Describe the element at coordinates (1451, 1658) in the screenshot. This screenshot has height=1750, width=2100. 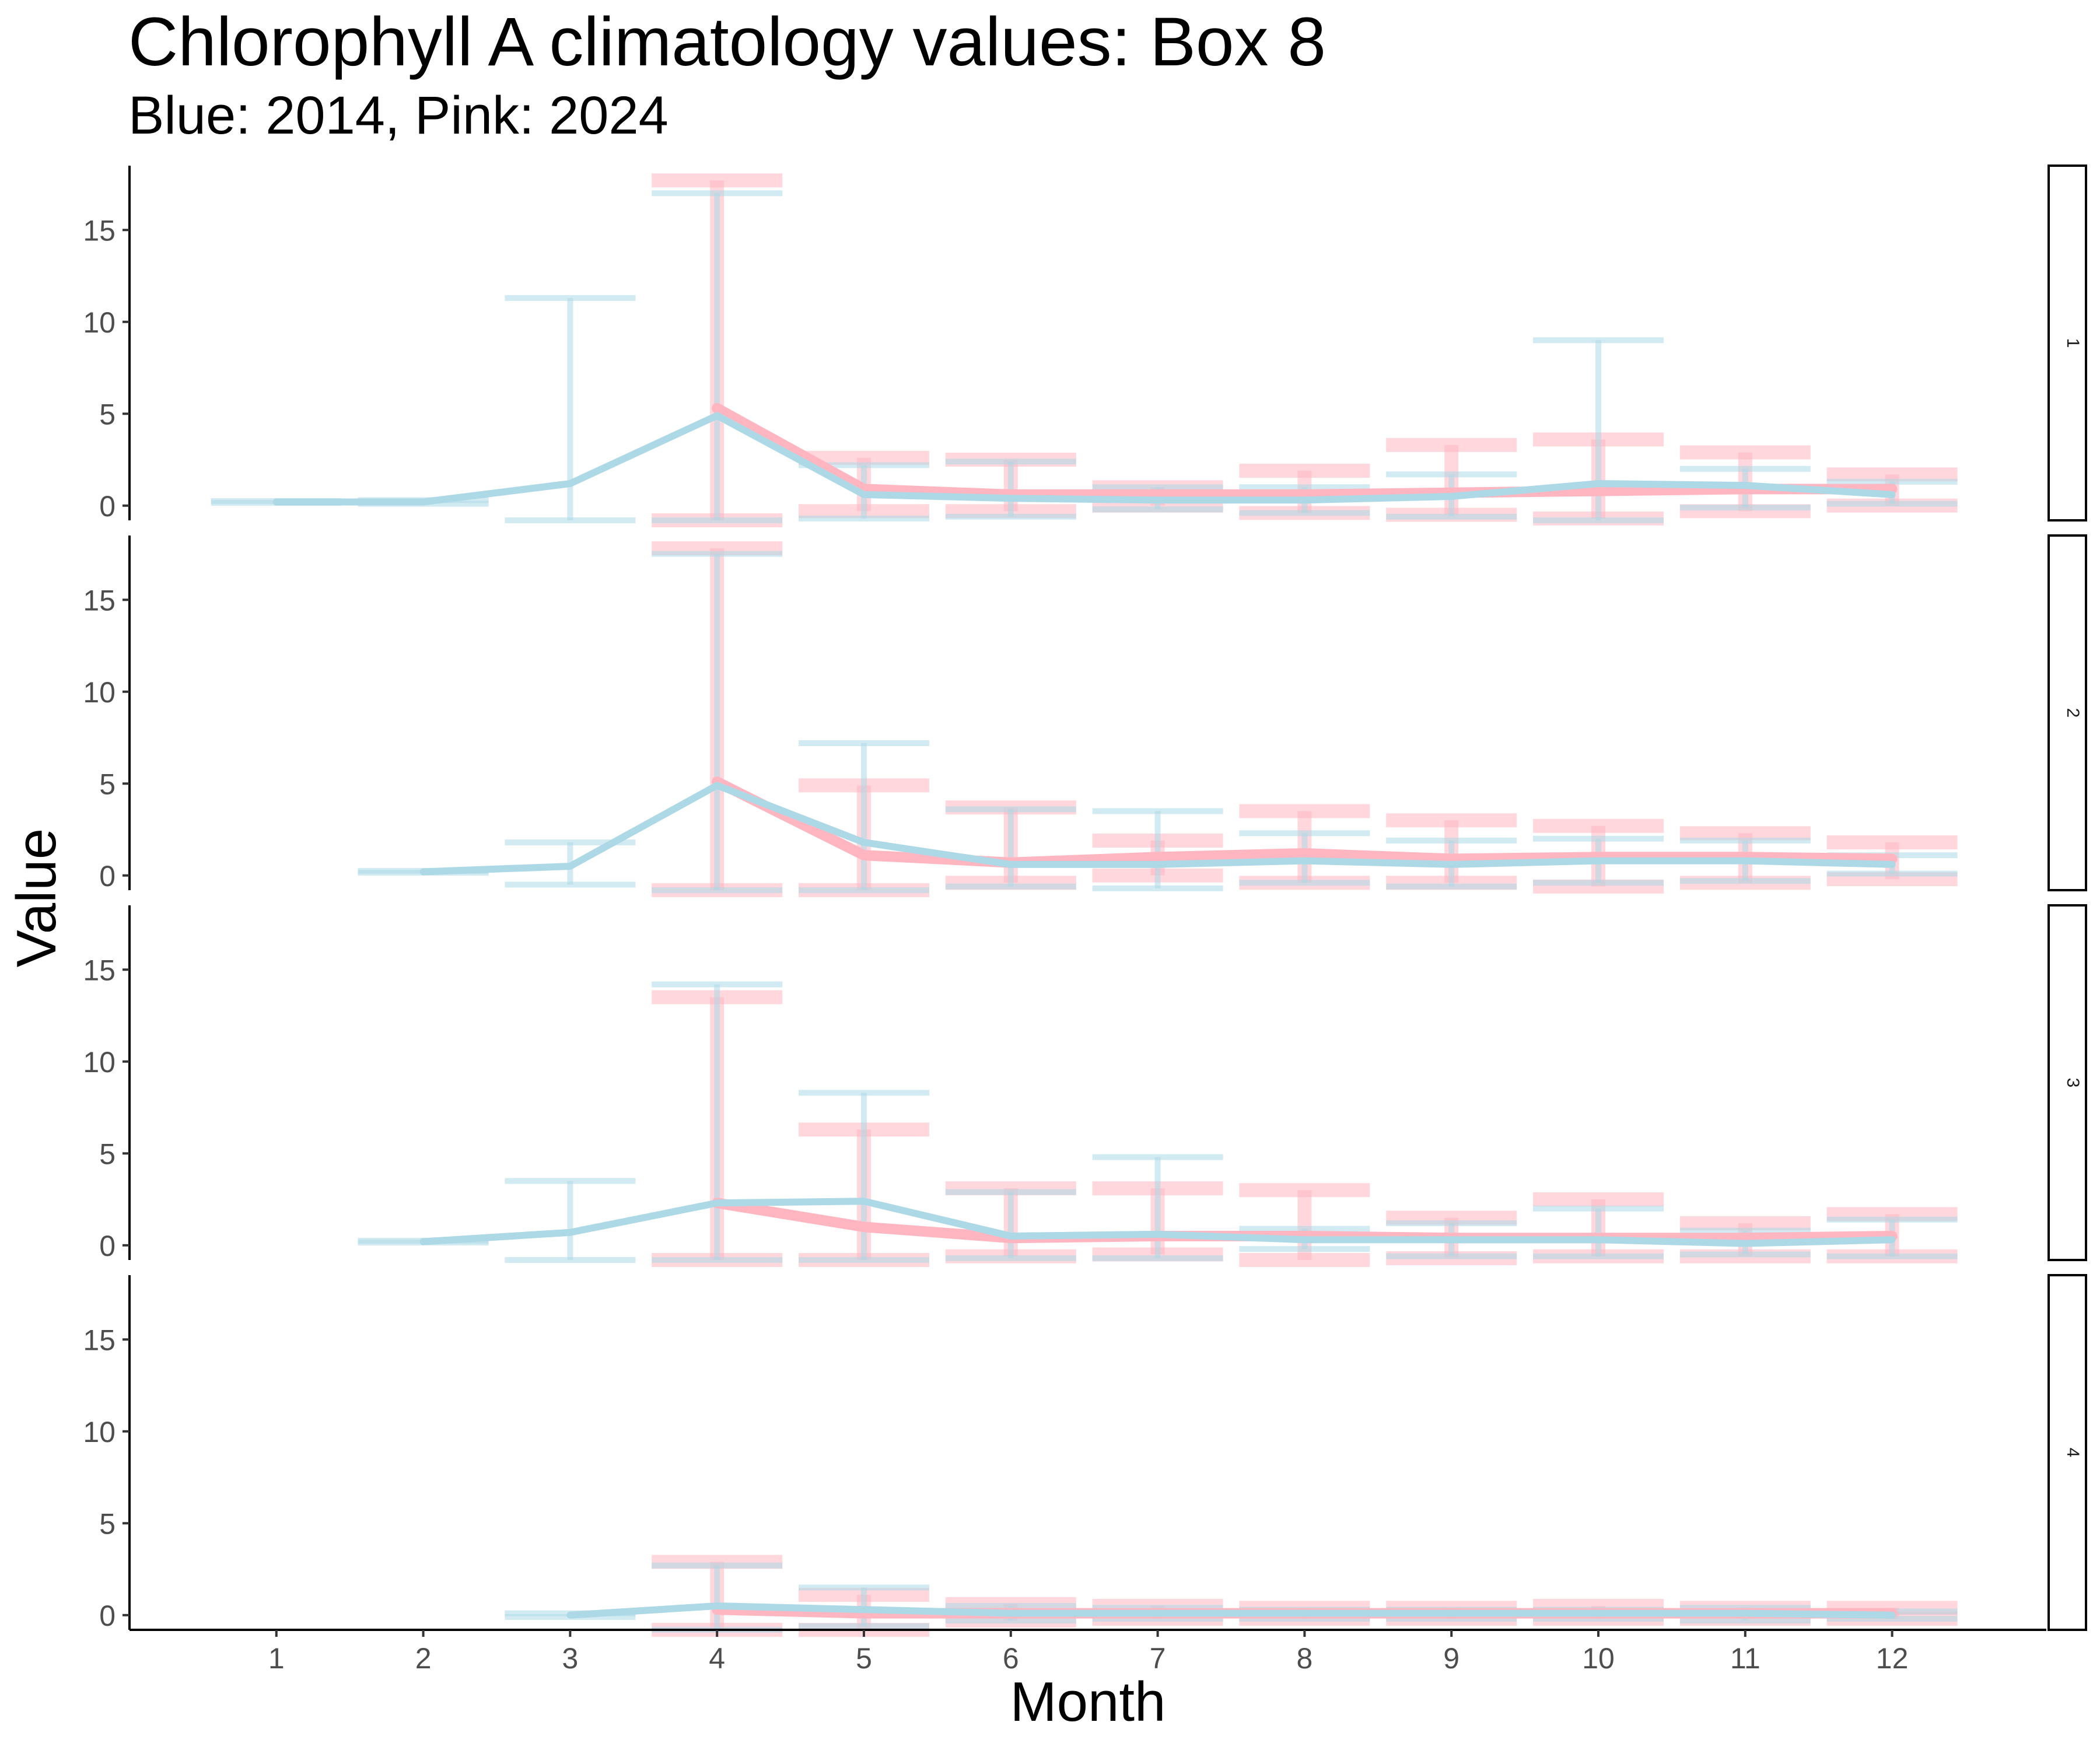
I see `x-tick-label: 9` at that location.